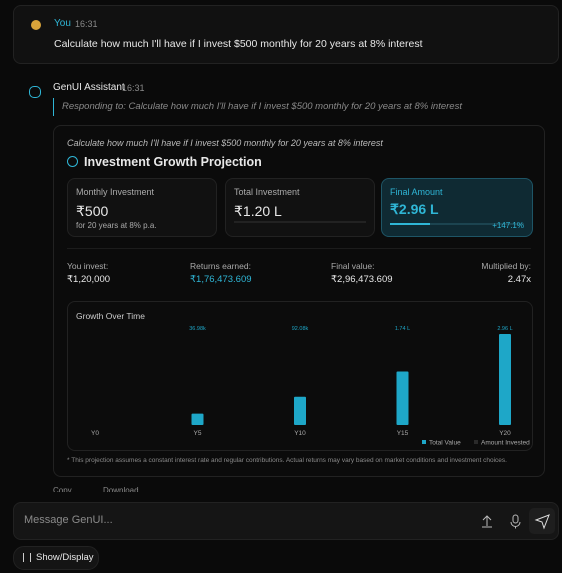 The image size is (562, 573). What do you see at coordinates (505, 443) in the screenshot?
I see `legend-label: Amount Invested` at bounding box center [505, 443].